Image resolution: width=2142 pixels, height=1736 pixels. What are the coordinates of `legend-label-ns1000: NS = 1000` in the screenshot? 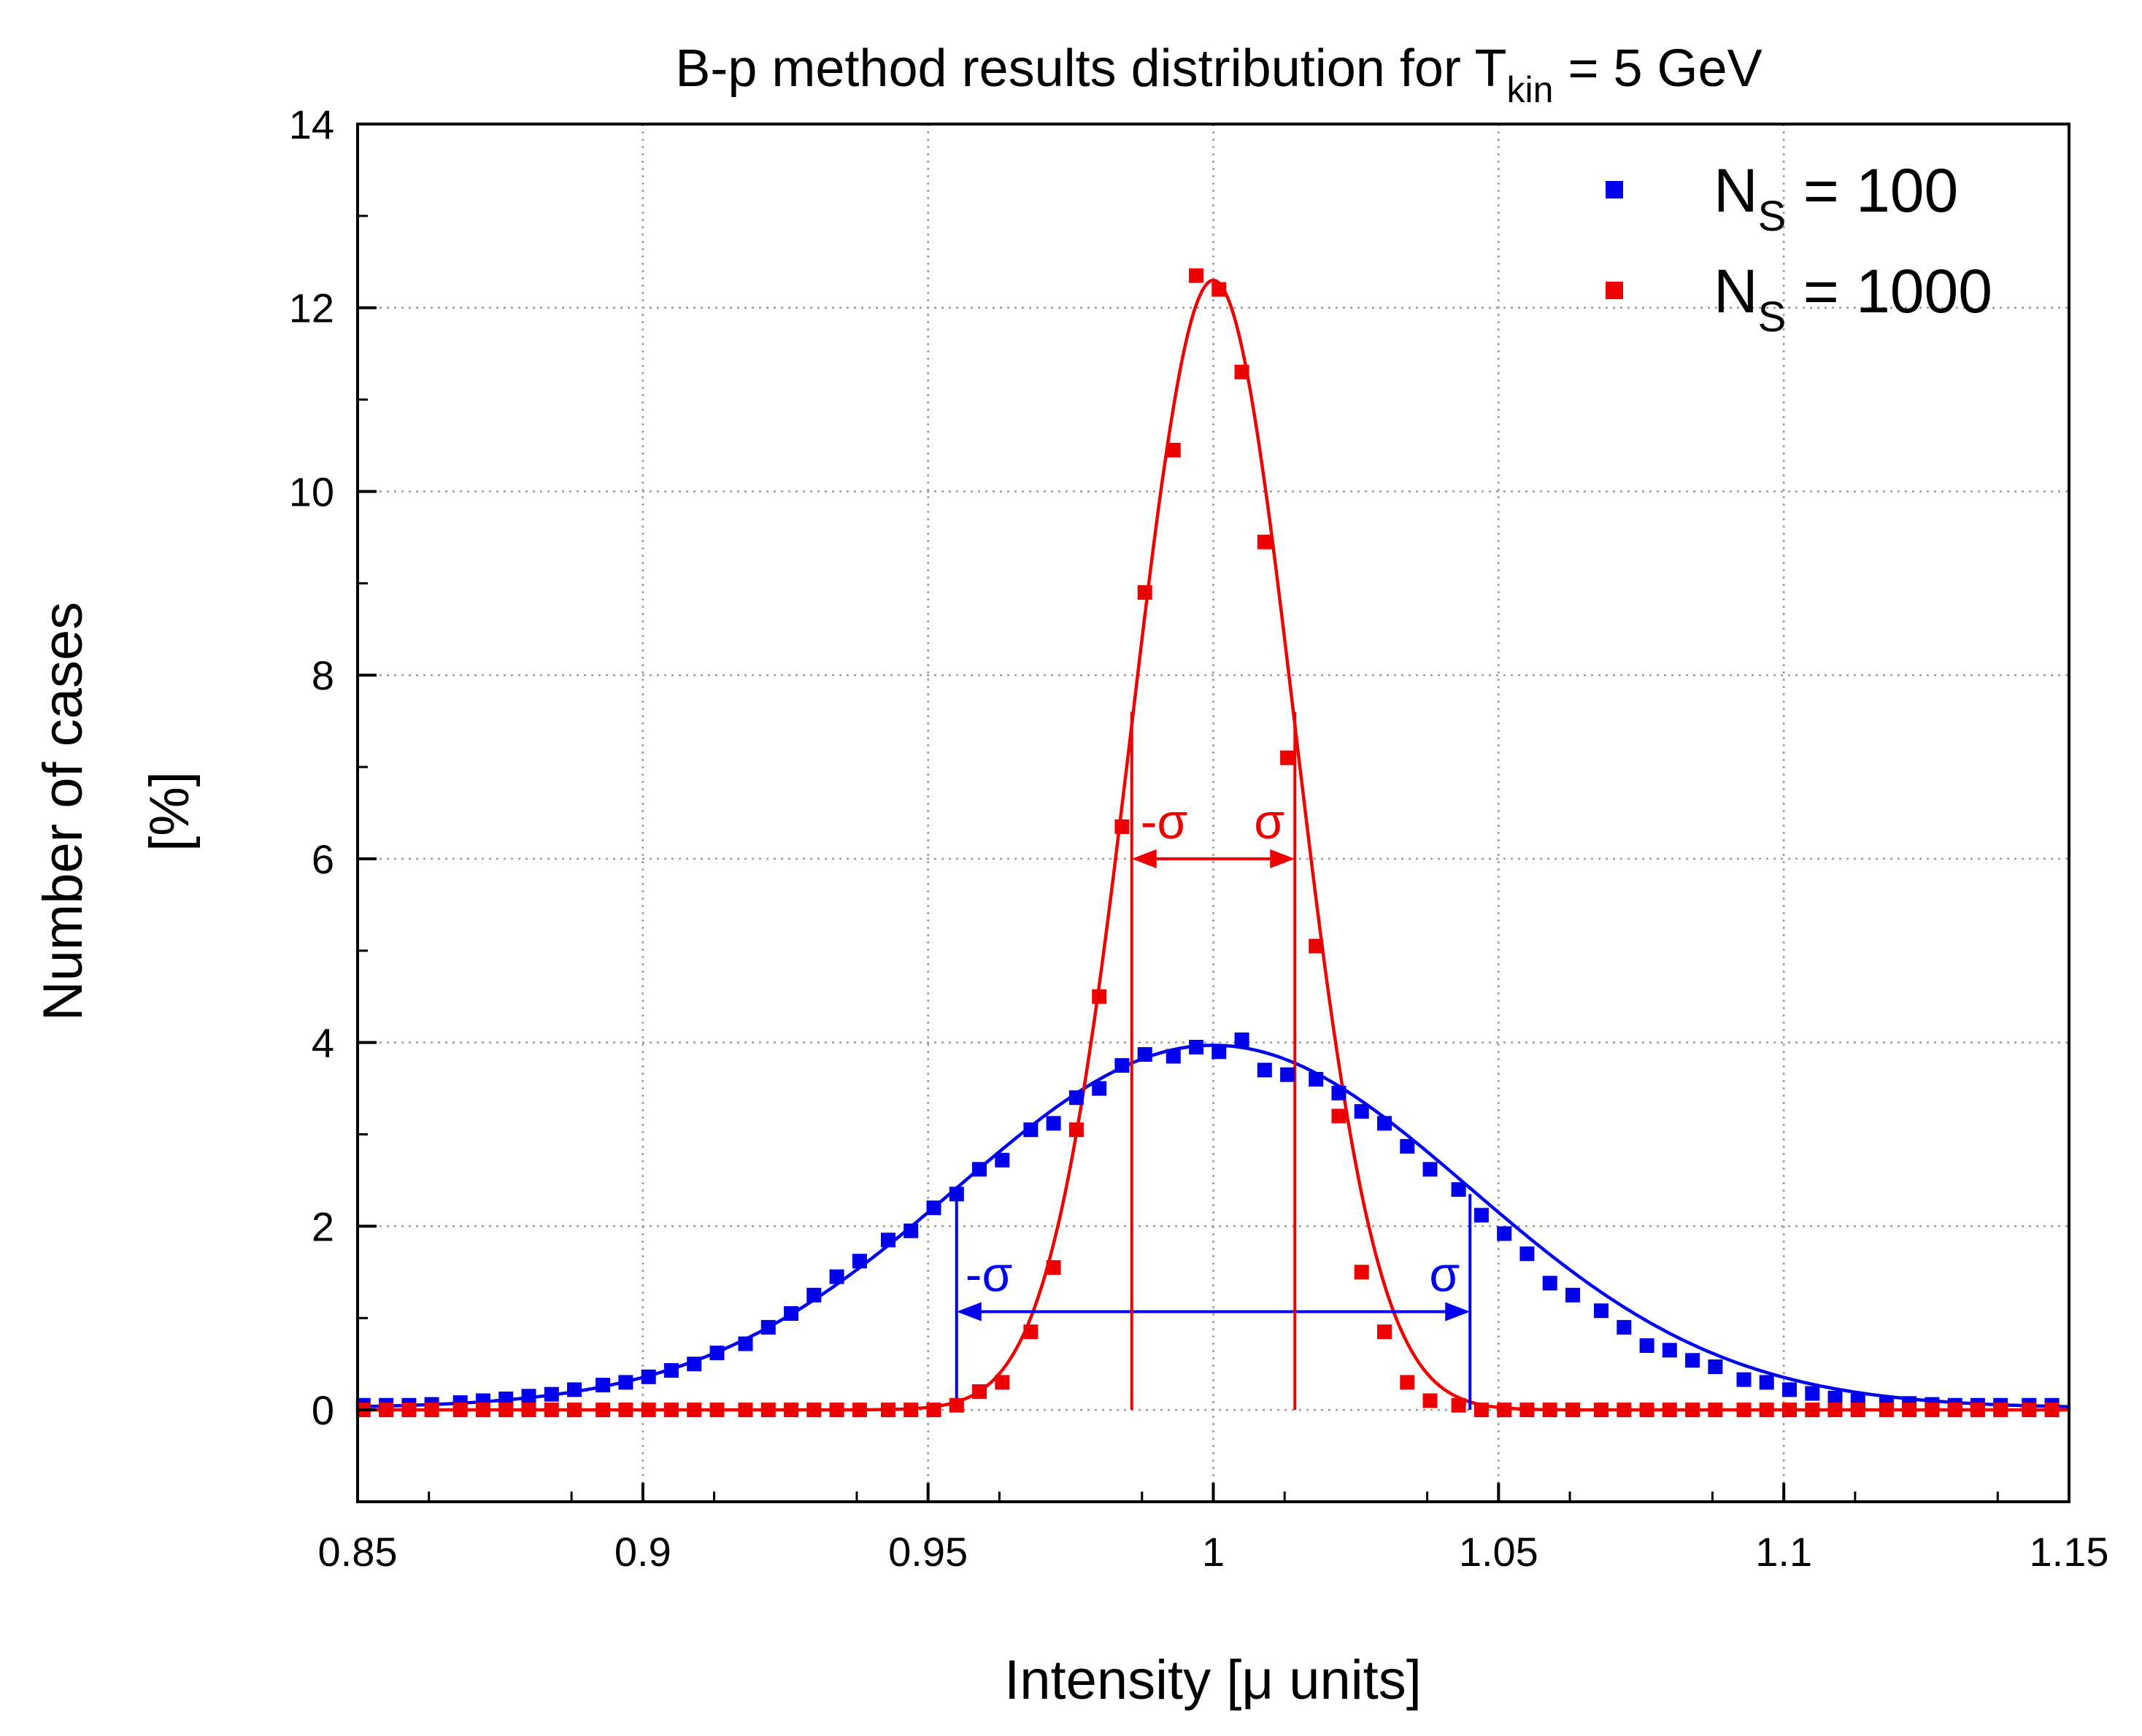 It's located at (1853, 299).